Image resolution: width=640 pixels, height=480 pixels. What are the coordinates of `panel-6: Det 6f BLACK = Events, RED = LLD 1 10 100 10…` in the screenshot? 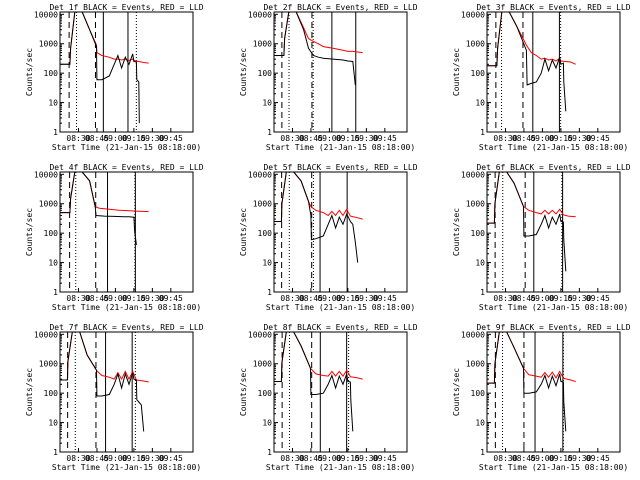 It's located at (541, 237).